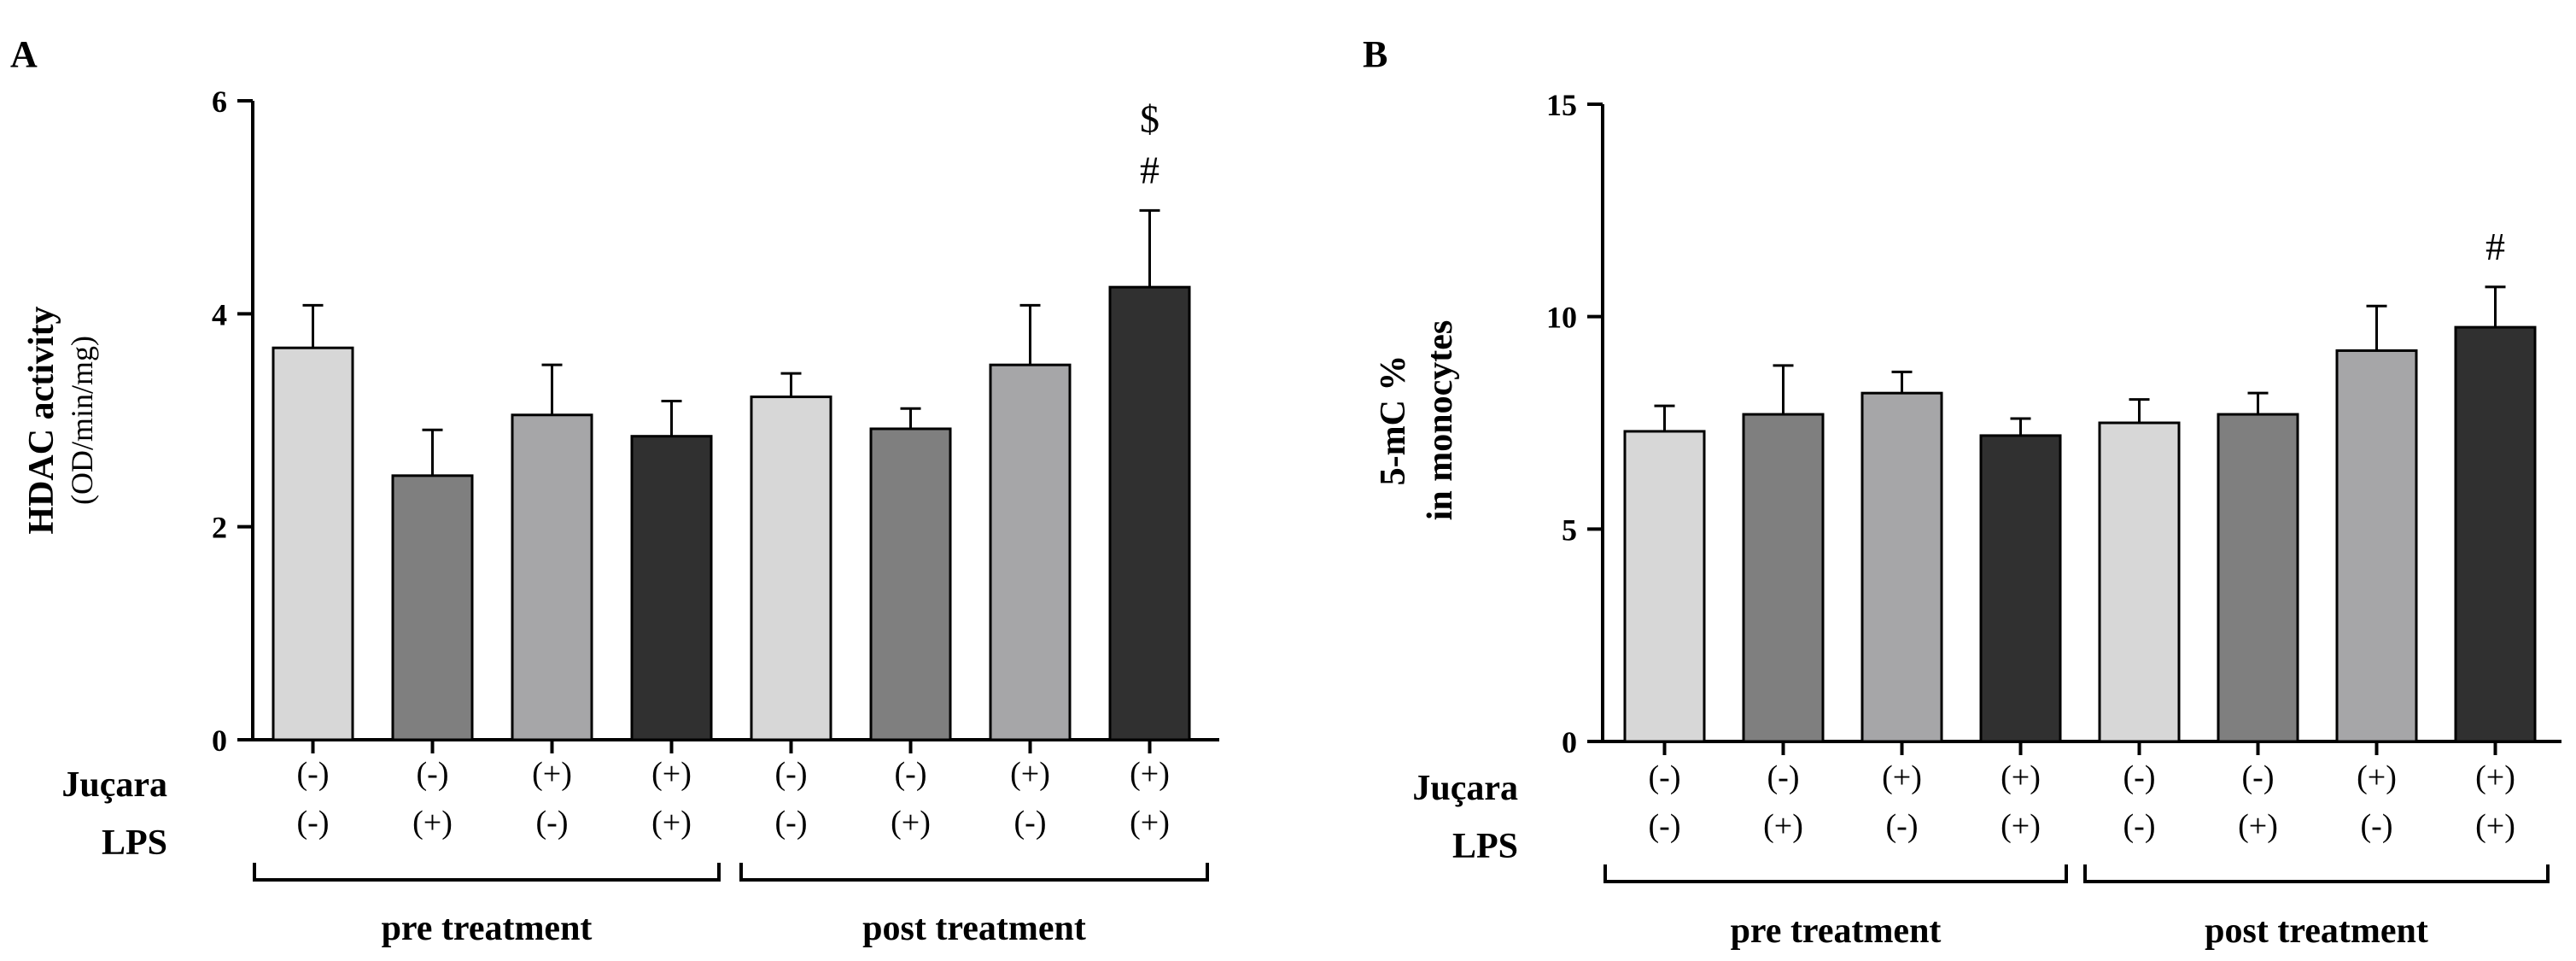 The height and width of the screenshot is (961, 2576). Describe the element at coordinates (1393, 420) in the screenshot. I see `y-axis-label: 5-mC %` at that location.